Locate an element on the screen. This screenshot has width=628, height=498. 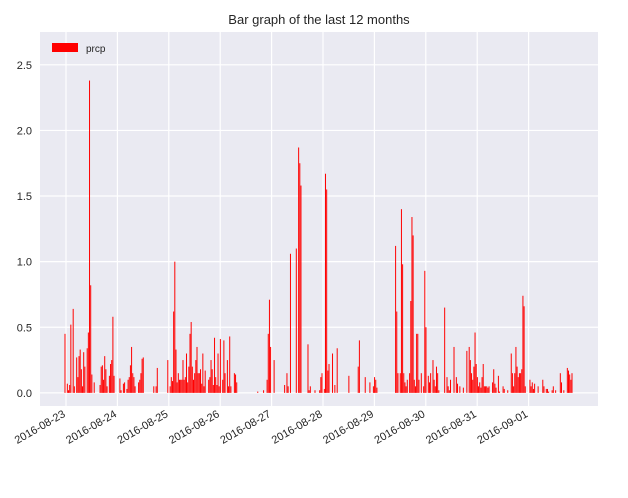
x-tick-label: 2016-08-23 is located at coordinates (40, 427).